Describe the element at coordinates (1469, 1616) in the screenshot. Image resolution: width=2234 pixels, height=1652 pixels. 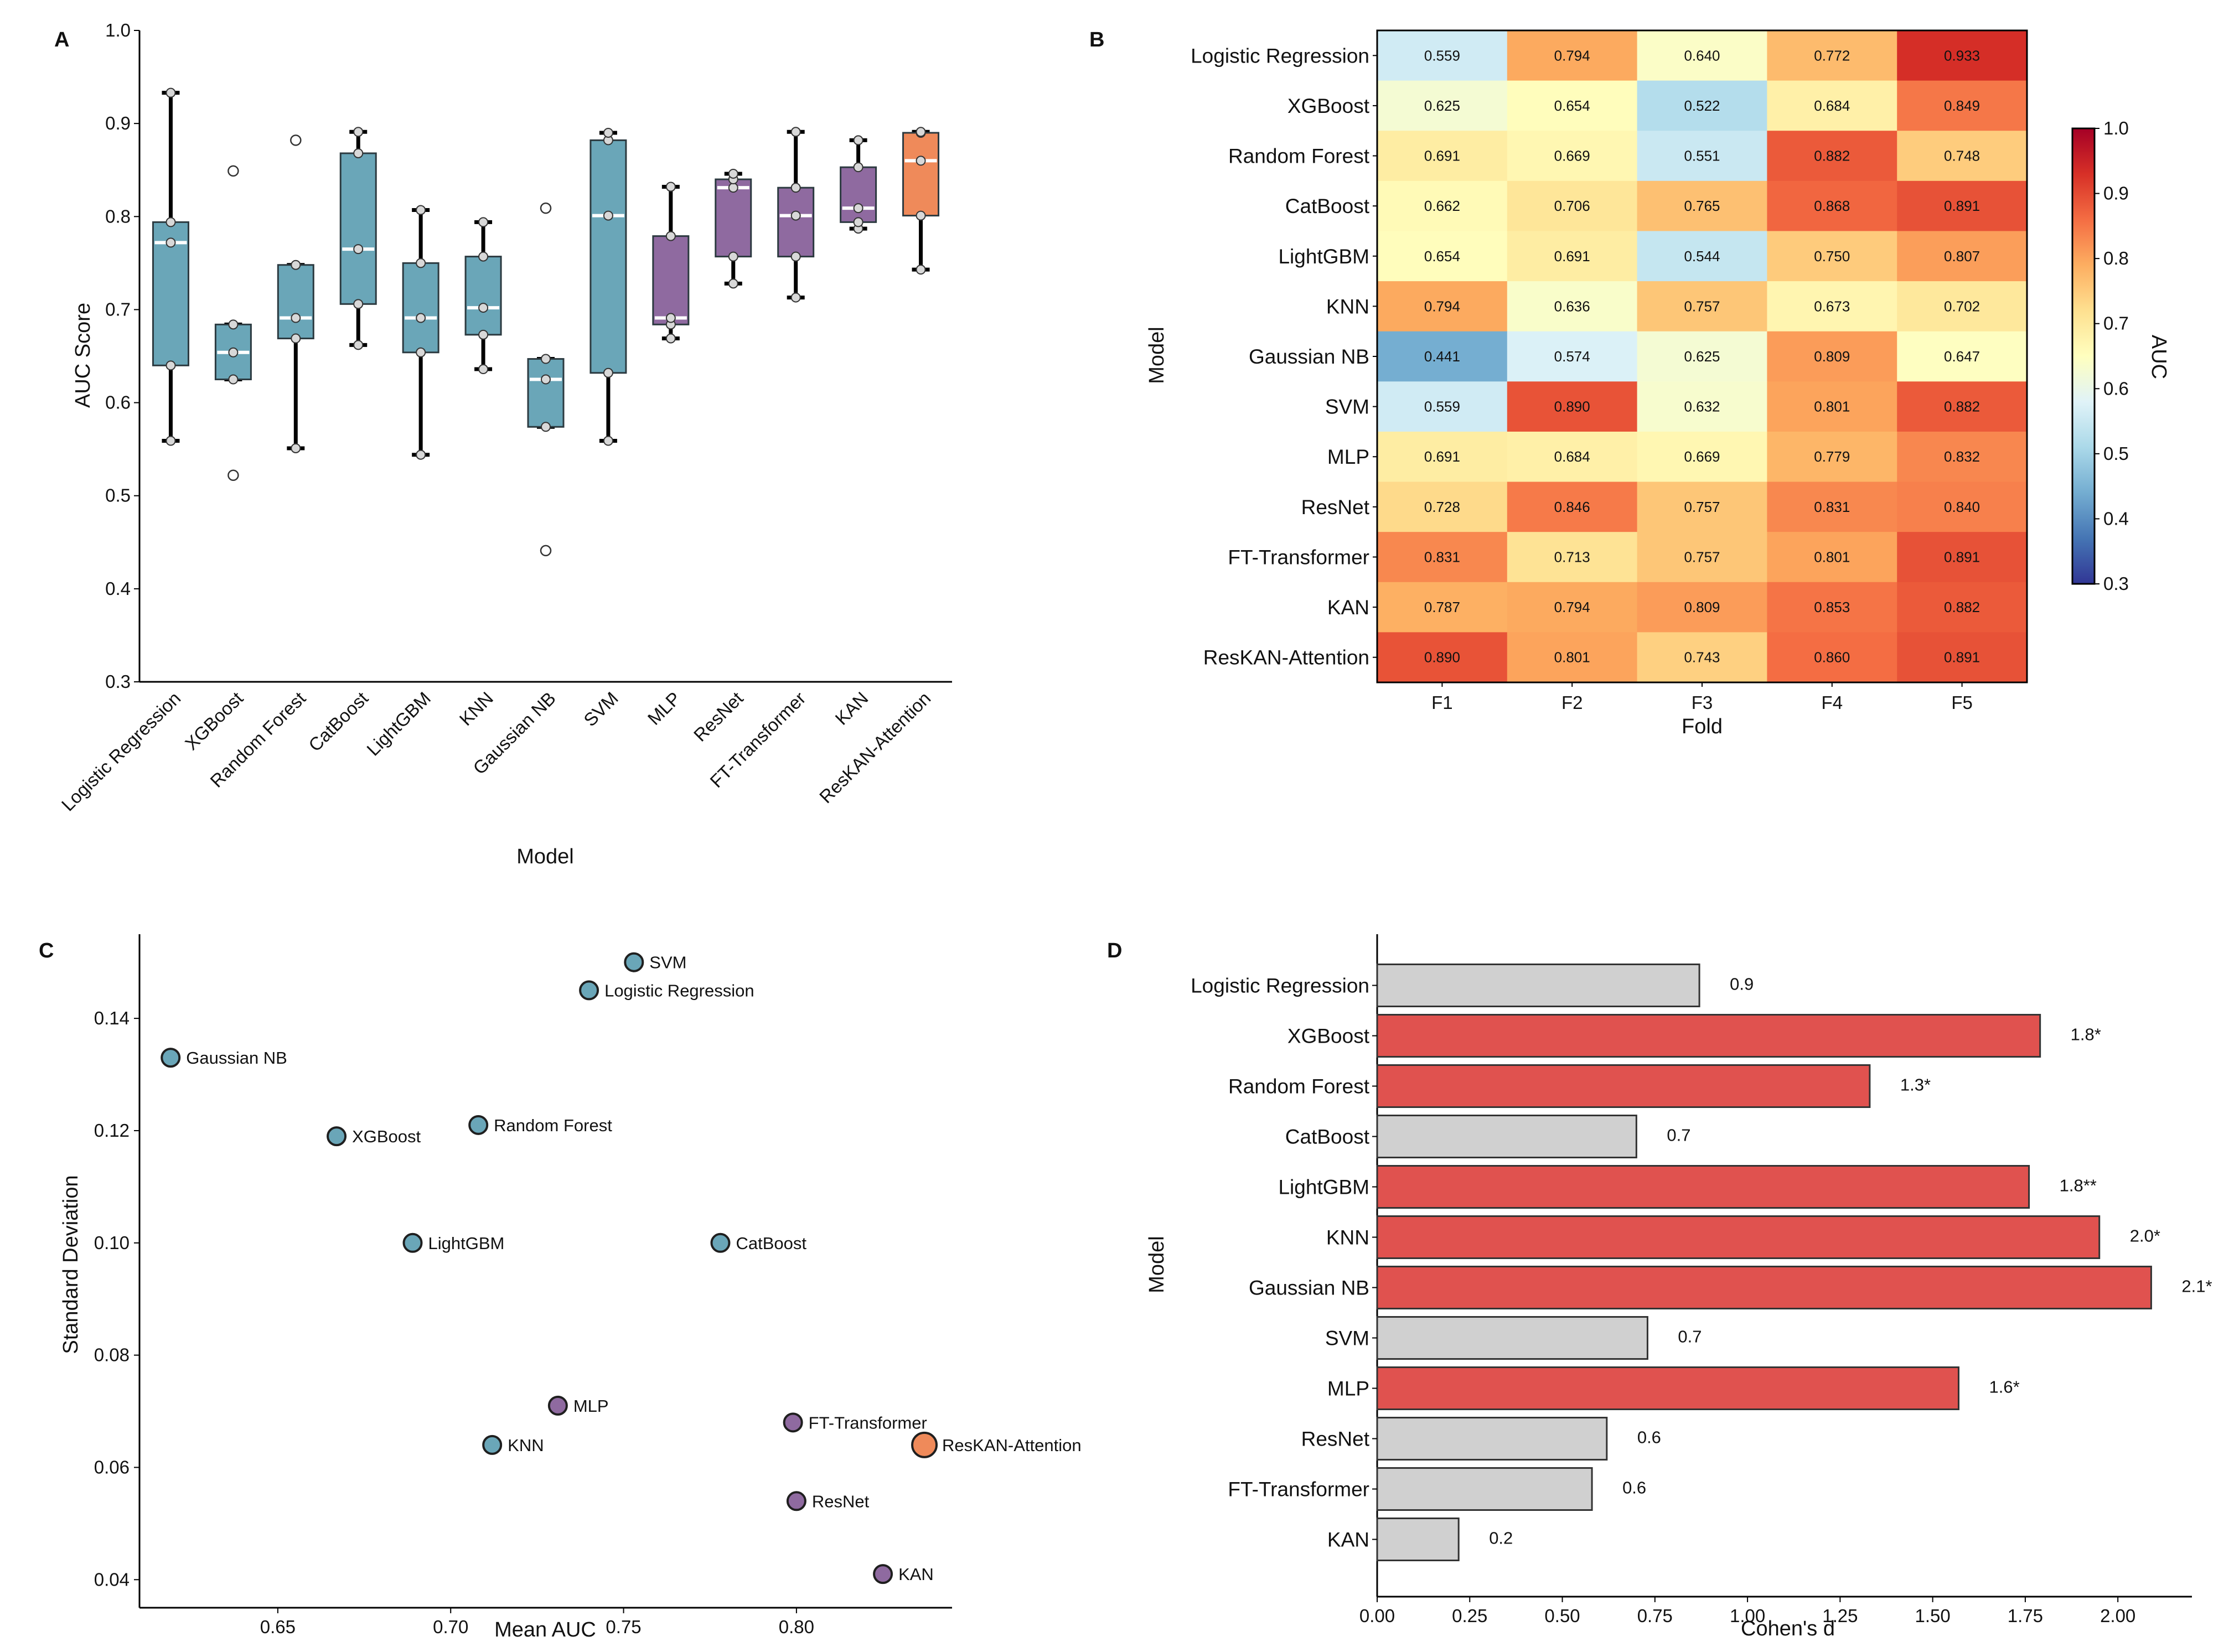
I see `panel-d-xtick-label: 0.25` at that location.